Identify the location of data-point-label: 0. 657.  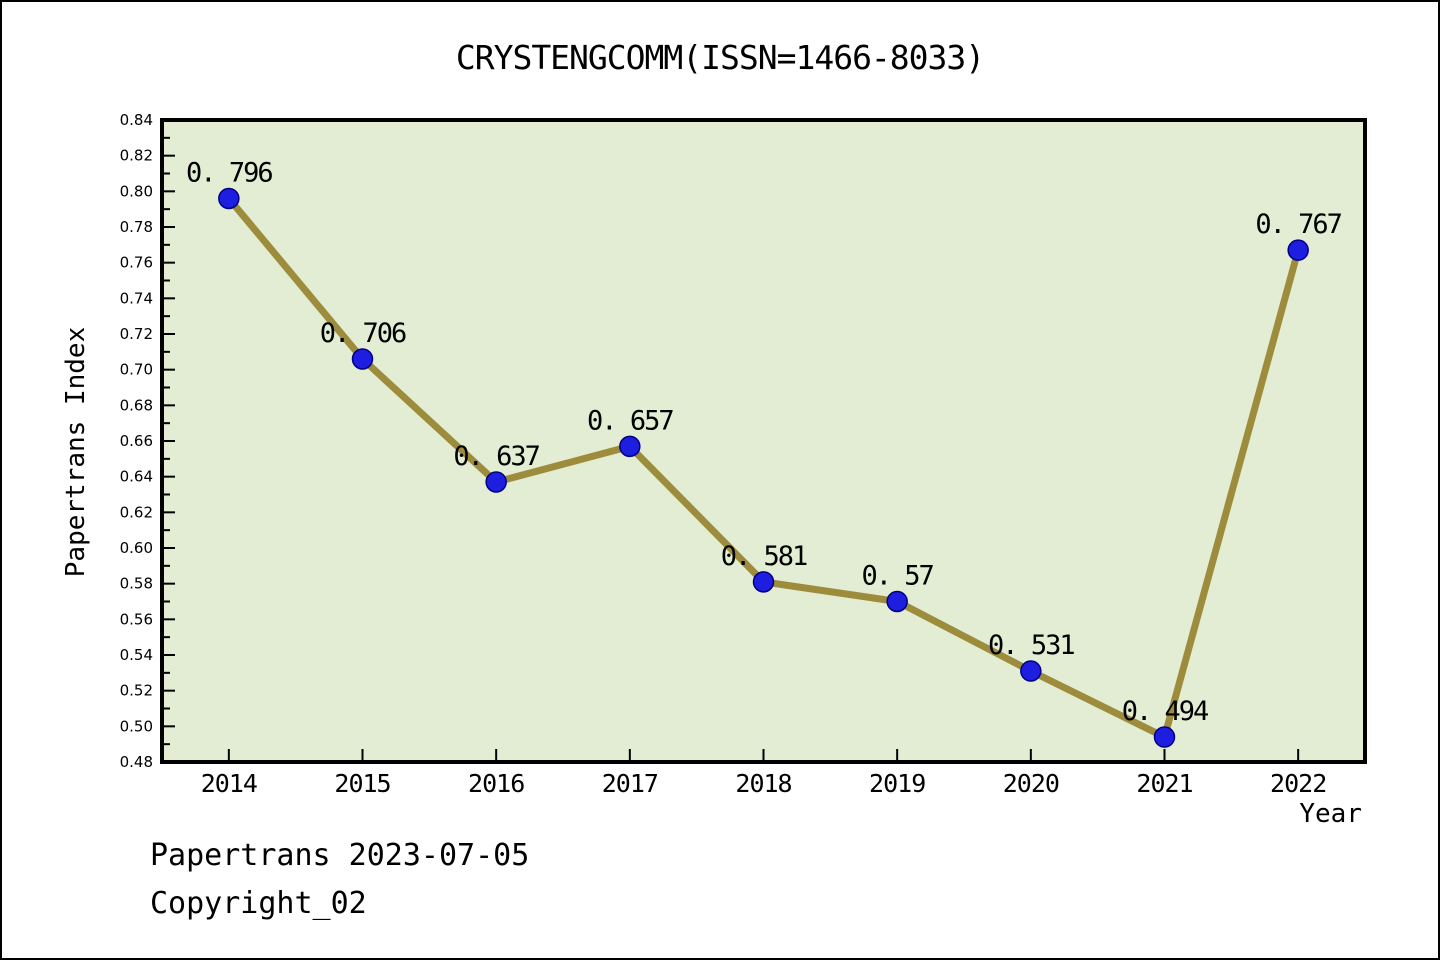
(630, 420).